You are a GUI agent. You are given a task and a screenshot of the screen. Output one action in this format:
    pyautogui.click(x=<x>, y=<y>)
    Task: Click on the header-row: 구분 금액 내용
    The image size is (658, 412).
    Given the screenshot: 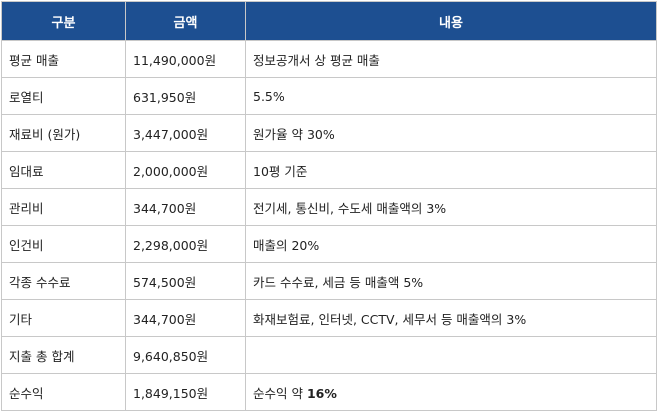 What is the action you would take?
    pyautogui.click(x=329, y=21)
    